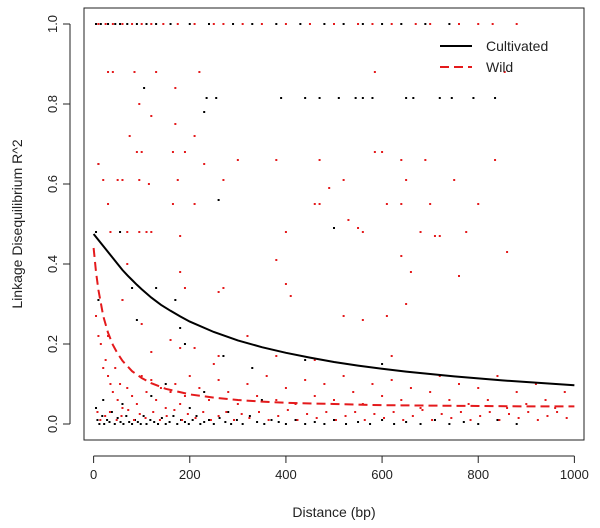  Describe the element at coordinates (52, 344) in the screenshot. I see `y-tick-label: 0.2` at that location.